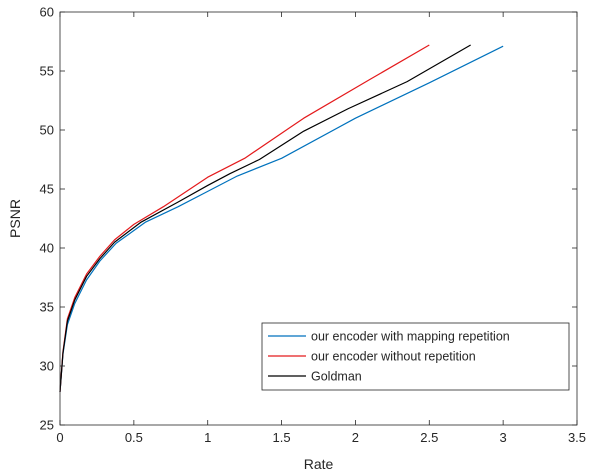 This screenshot has height=476, width=592. What do you see at coordinates (47, 248) in the screenshot?
I see `y-tick-label: 40` at bounding box center [47, 248].